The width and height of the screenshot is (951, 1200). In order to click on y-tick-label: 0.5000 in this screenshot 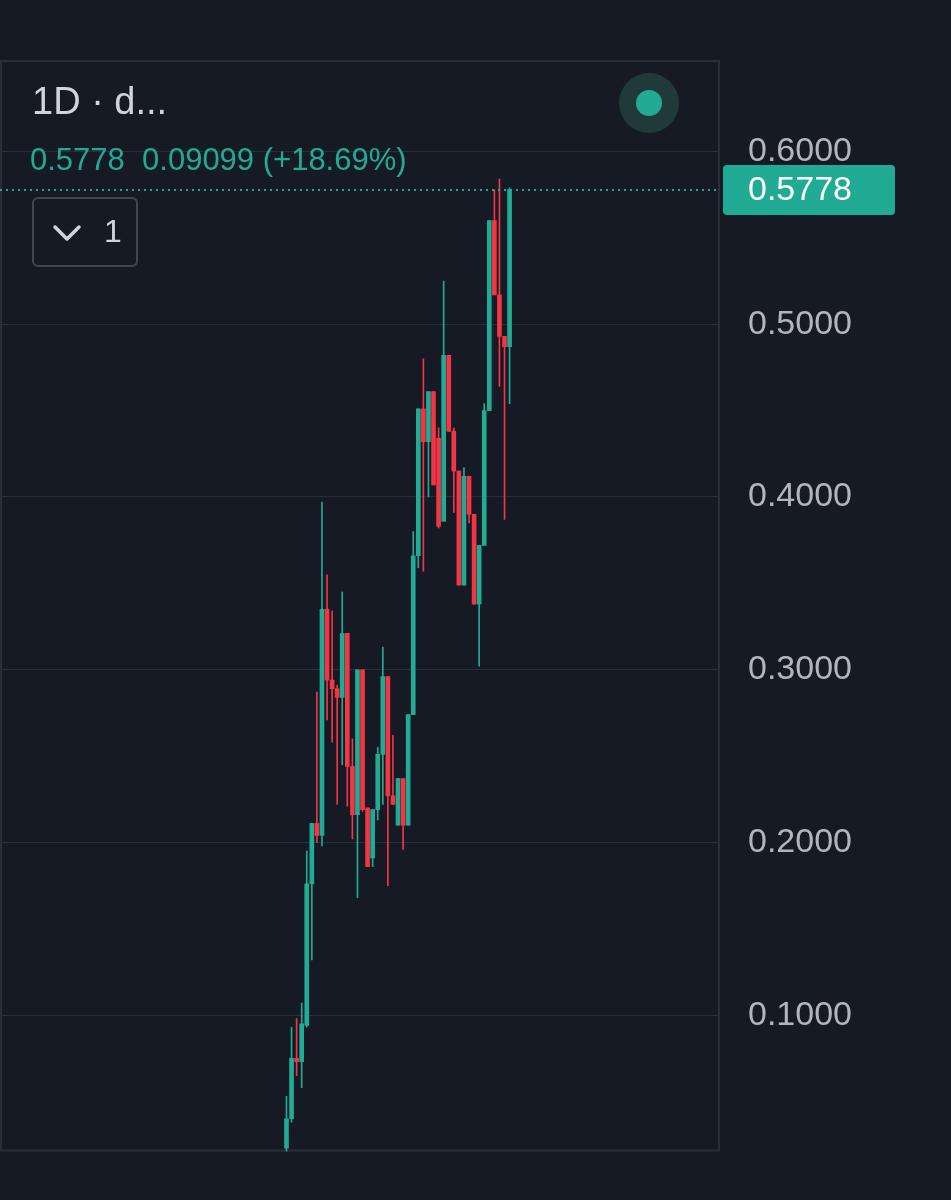, I will do `click(800, 321)`.